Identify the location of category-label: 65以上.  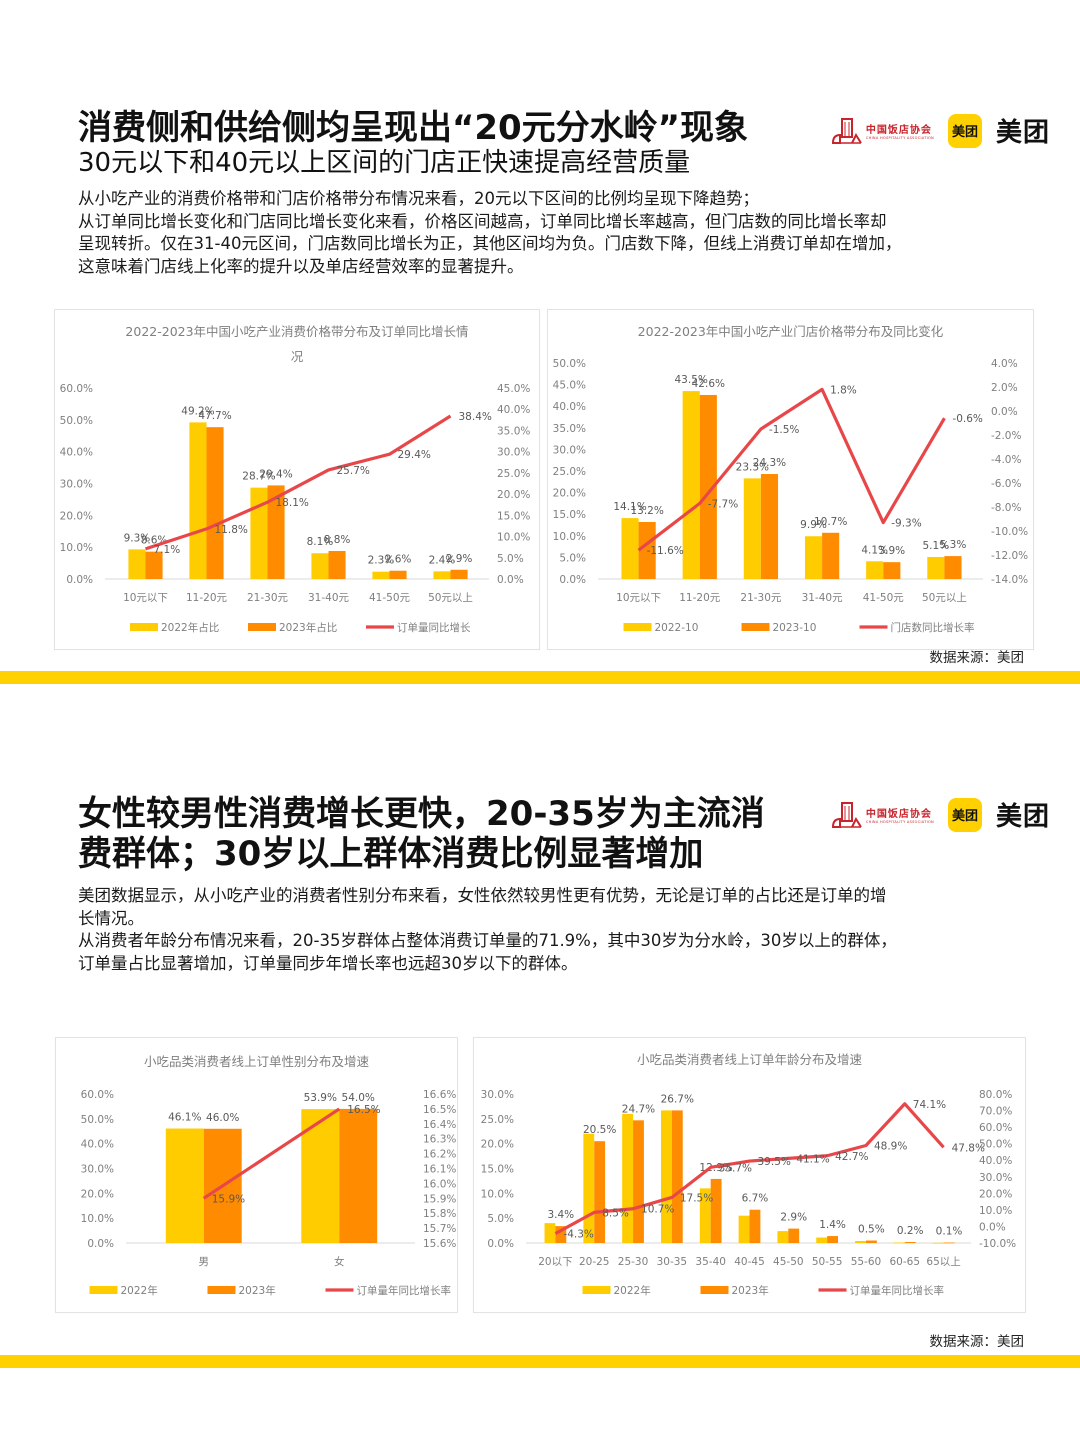
(943, 1262).